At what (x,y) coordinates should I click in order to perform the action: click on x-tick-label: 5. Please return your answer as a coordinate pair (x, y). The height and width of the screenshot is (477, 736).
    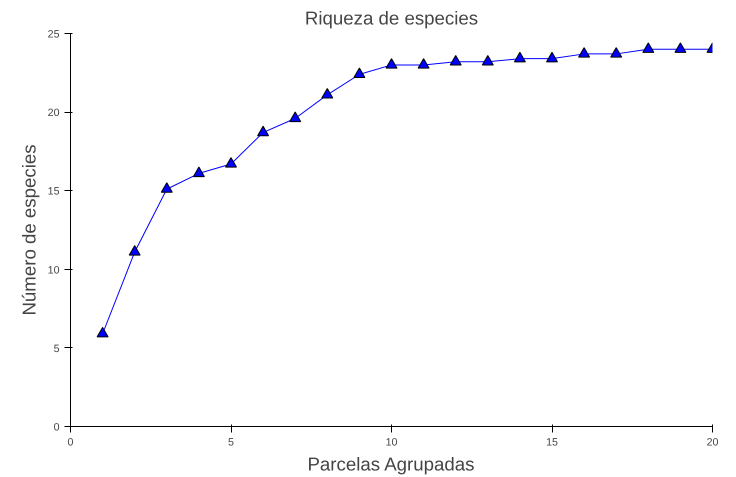
    Looking at the image, I should click on (231, 442).